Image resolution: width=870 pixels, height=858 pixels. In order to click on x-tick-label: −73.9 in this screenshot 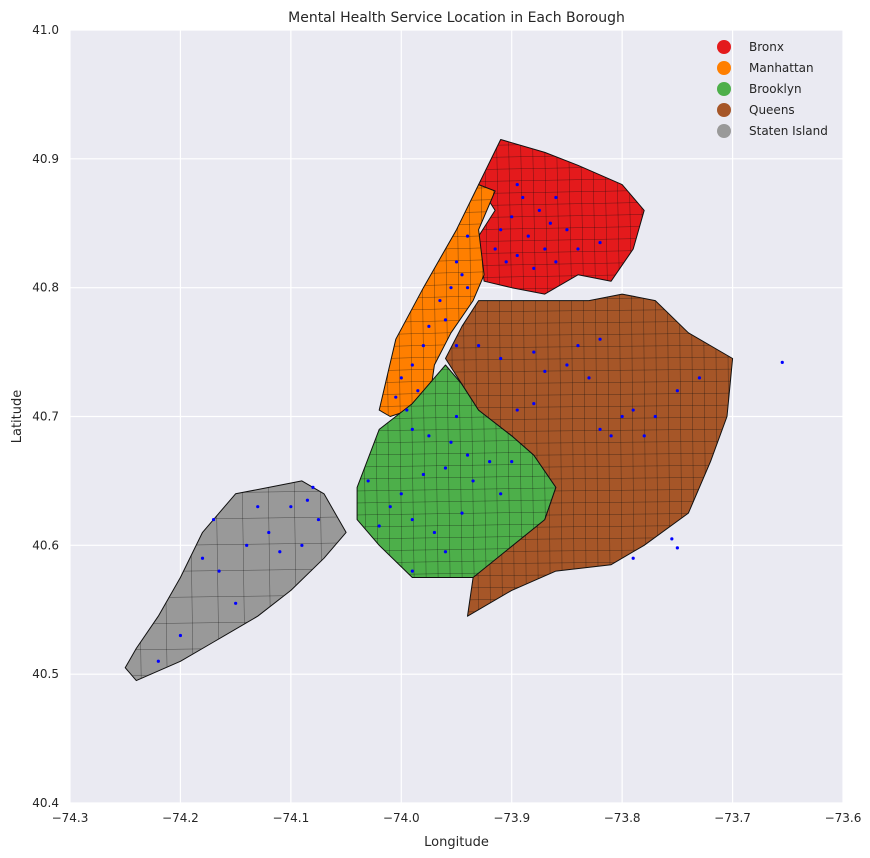, I will do `click(511, 818)`.